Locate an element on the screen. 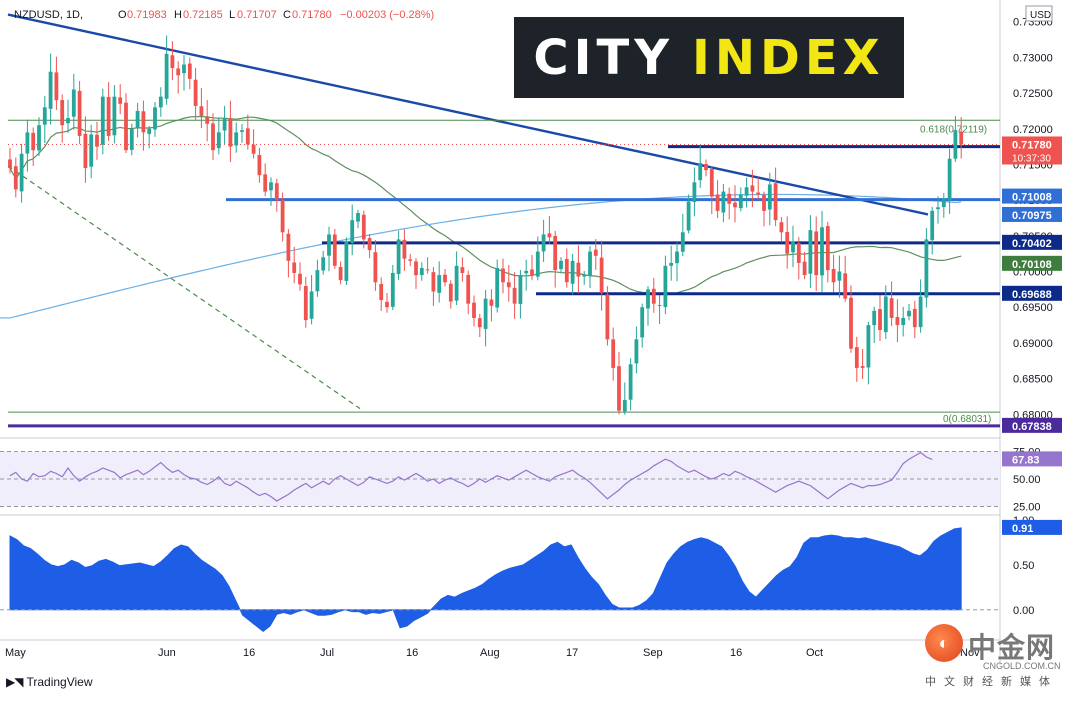  logo-index-text: INDEX is located at coordinates (788, 57).